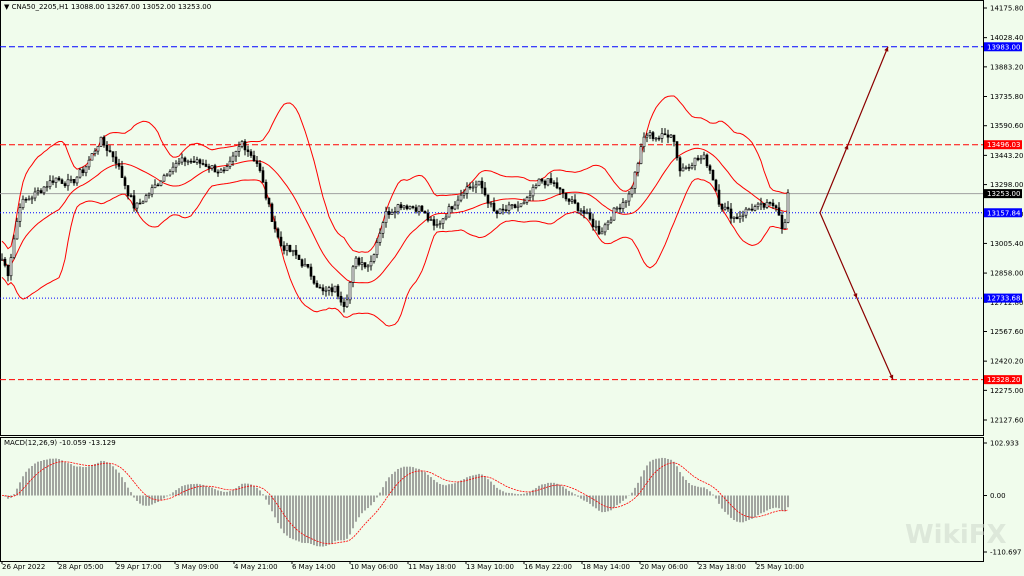  What do you see at coordinates (1006, 332) in the screenshot?
I see `y-tick-label: 12567.60` at bounding box center [1006, 332].